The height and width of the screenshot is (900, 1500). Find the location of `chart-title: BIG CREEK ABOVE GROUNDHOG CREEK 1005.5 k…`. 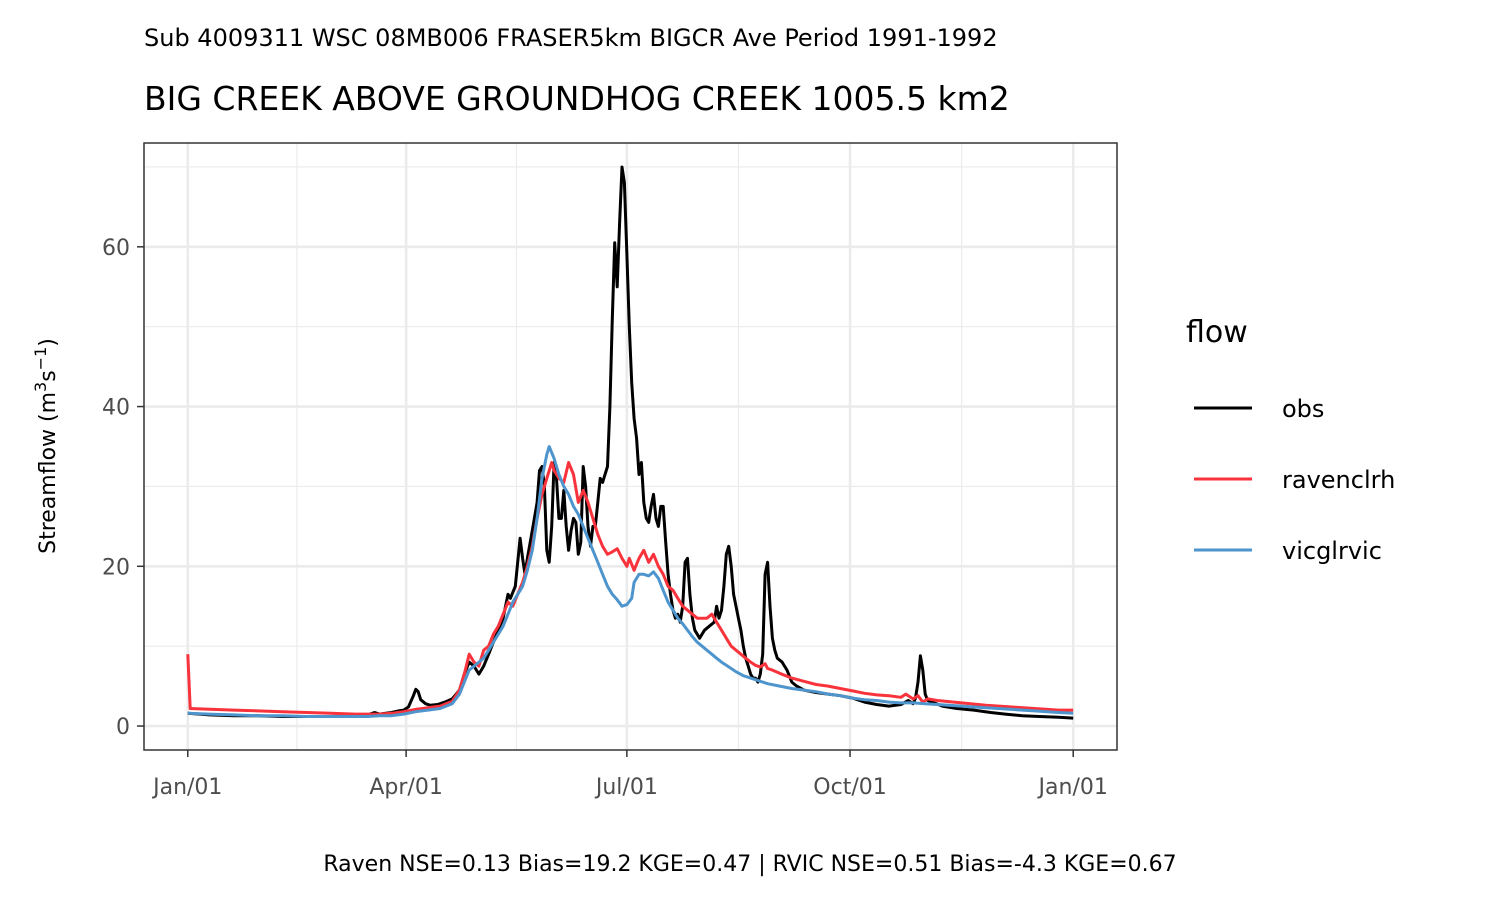

chart-title: BIG CREEK ABOVE GROUNDHOG CREEK 1005.5 k… is located at coordinates (577, 98).